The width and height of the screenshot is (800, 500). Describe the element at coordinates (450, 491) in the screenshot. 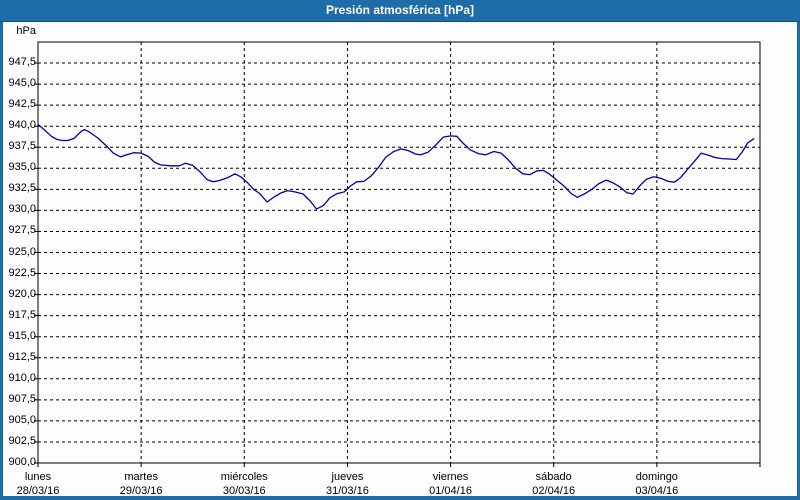

I see `x-axis-day-date: 01/04/16` at that location.